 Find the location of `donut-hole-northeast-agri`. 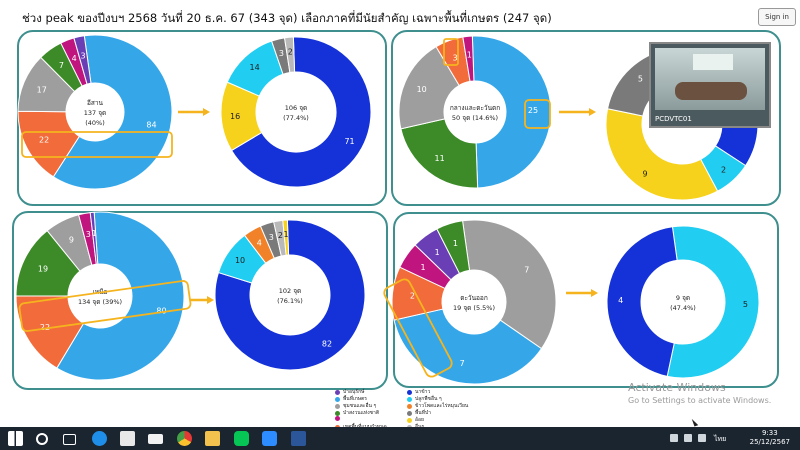

donut-hole-northeast-agri is located at coordinates (296, 112).